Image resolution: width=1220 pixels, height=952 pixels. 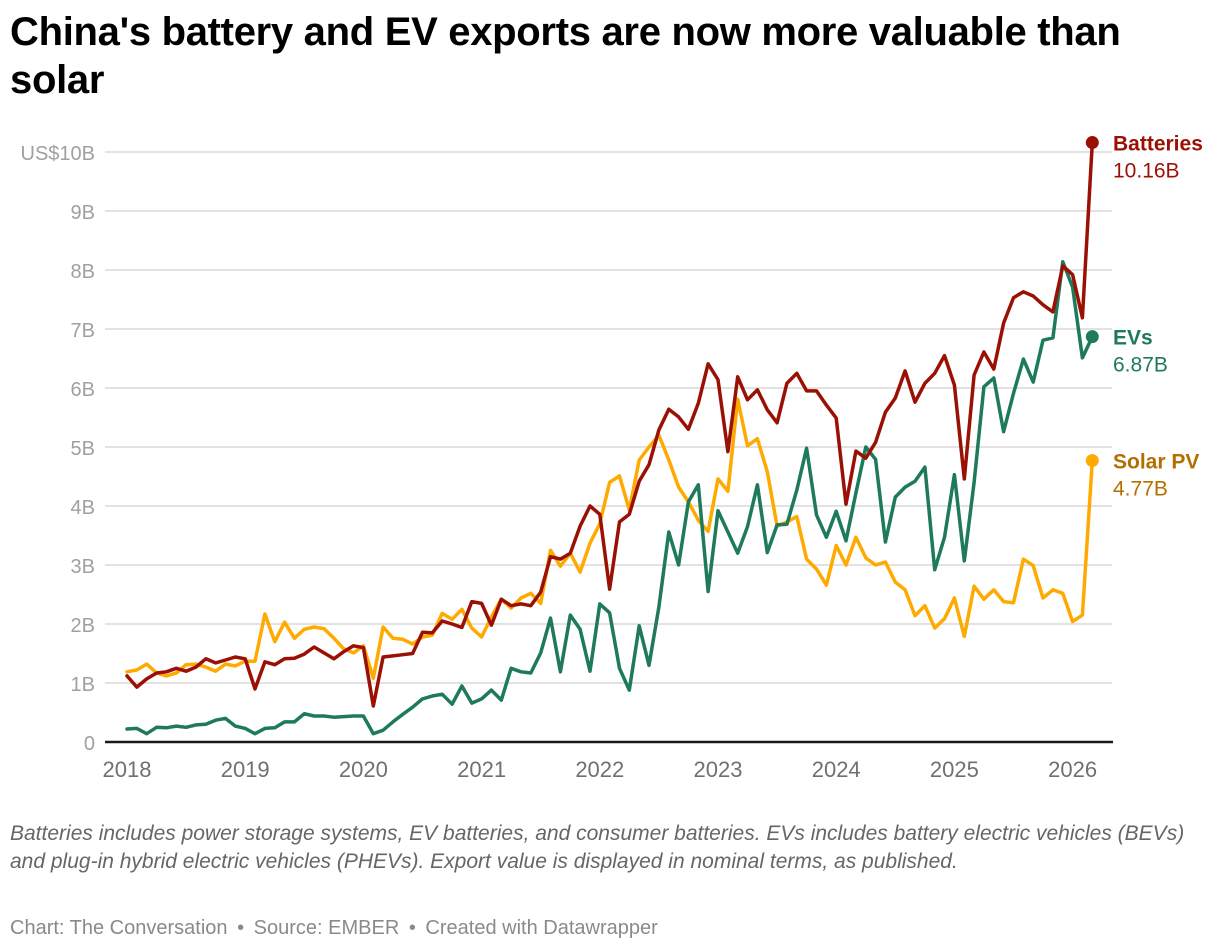 I want to click on end-marker-solar-pv, so click(x=1092, y=461).